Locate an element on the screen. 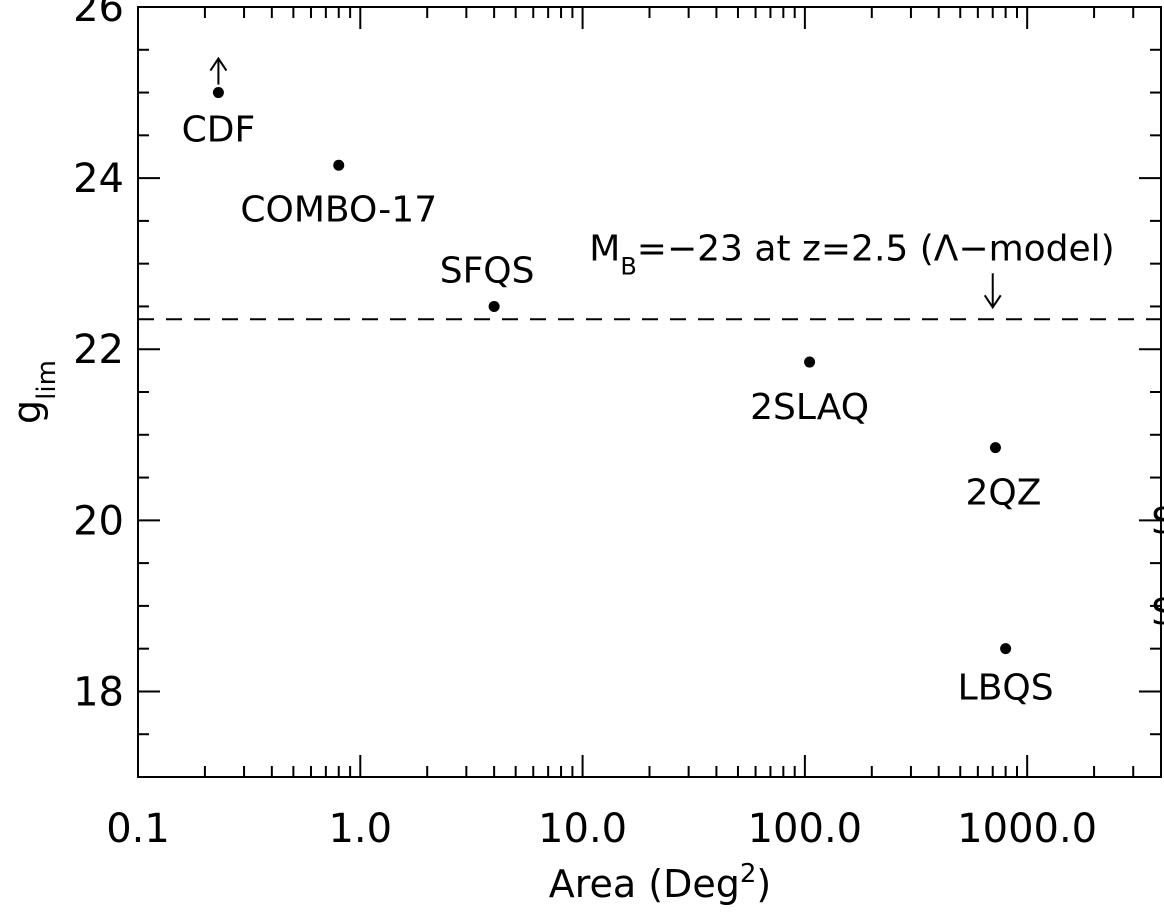  data-point-label: COMBO-17 is located at coordinates (338, 209).